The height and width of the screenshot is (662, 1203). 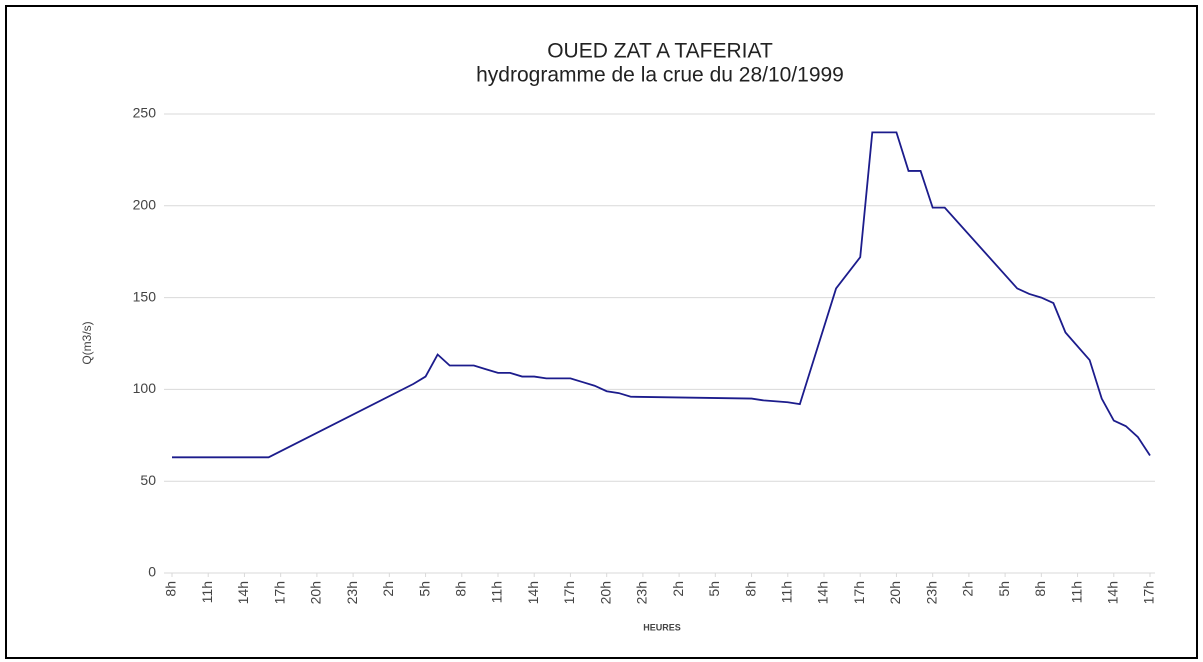 What do you see at coordinates (145, 388) in the screenshot?
I see `y-tick-label: 100` at bounding box center [145, 388].